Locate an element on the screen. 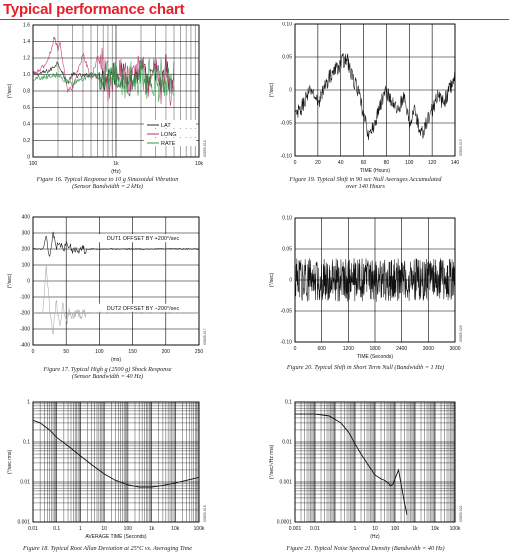  x-tick-label: 1800 is located at coordinates (374, 349).